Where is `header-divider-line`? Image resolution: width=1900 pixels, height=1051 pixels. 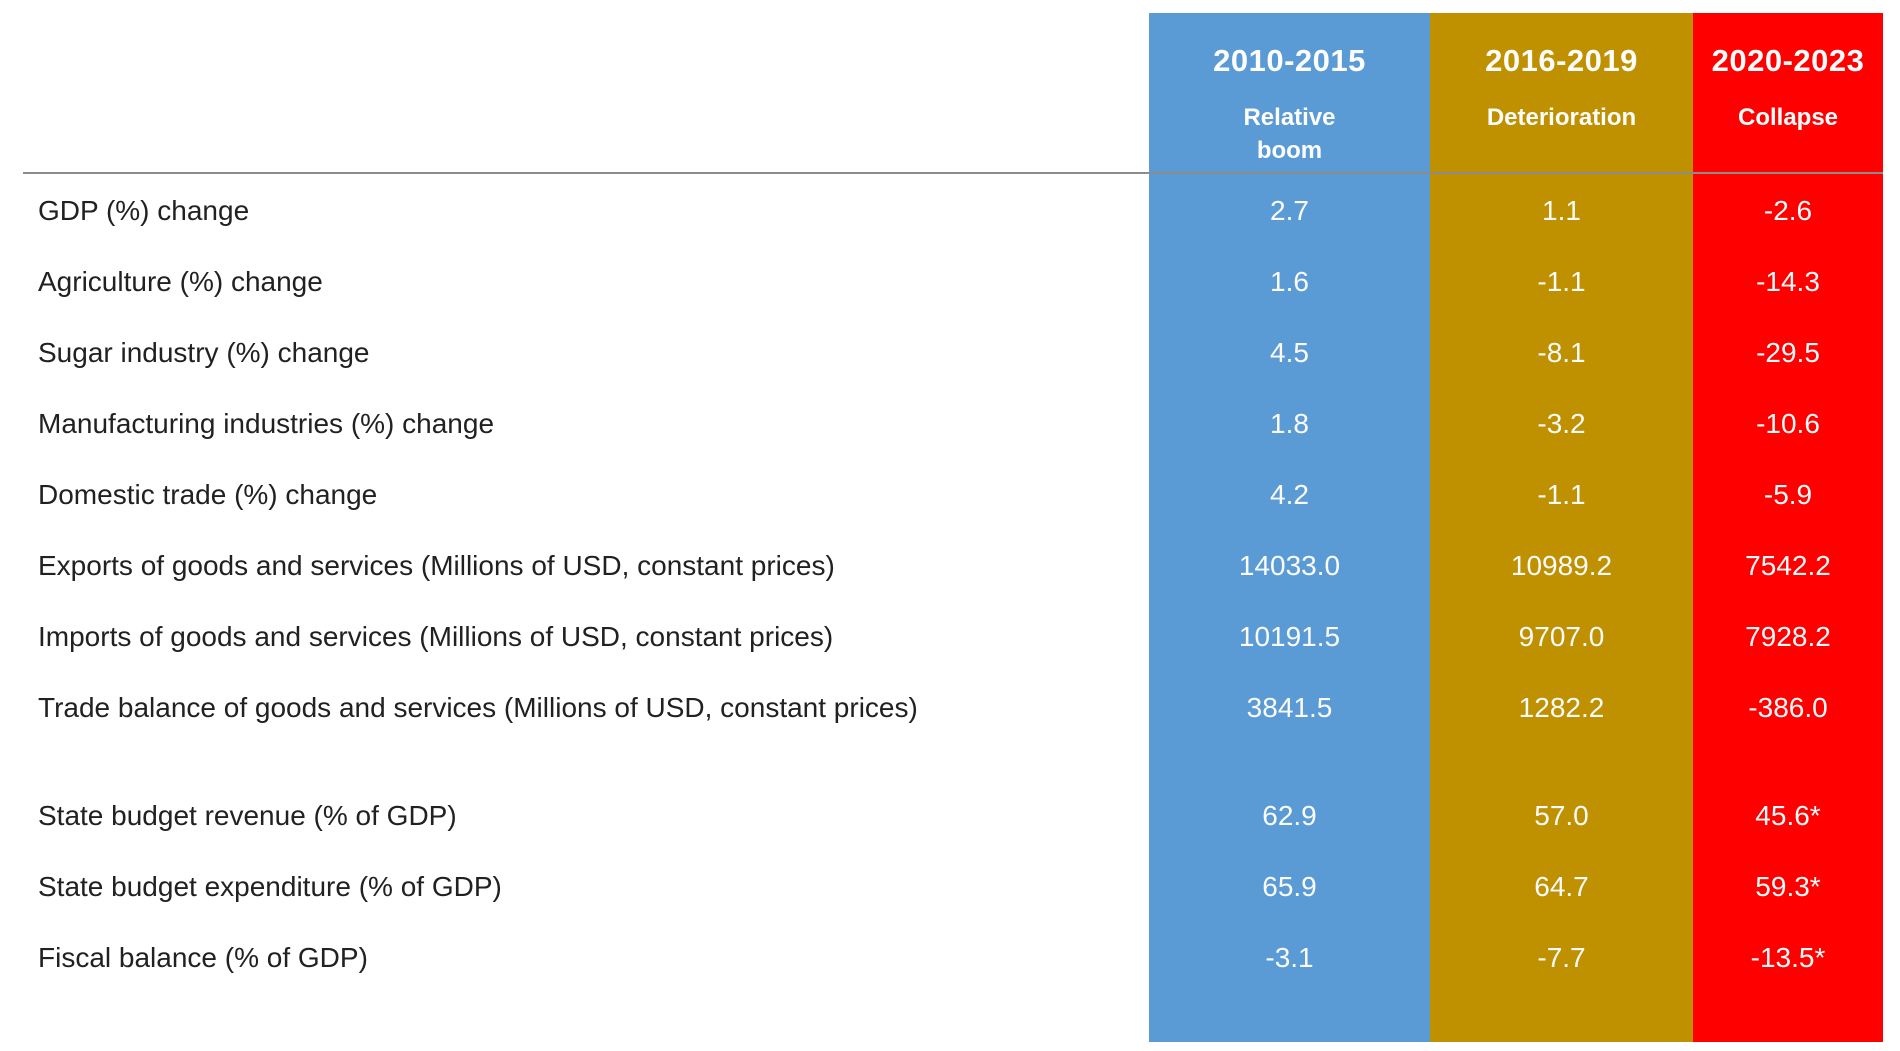 header-divider-line is located at coordinates (953, 173).